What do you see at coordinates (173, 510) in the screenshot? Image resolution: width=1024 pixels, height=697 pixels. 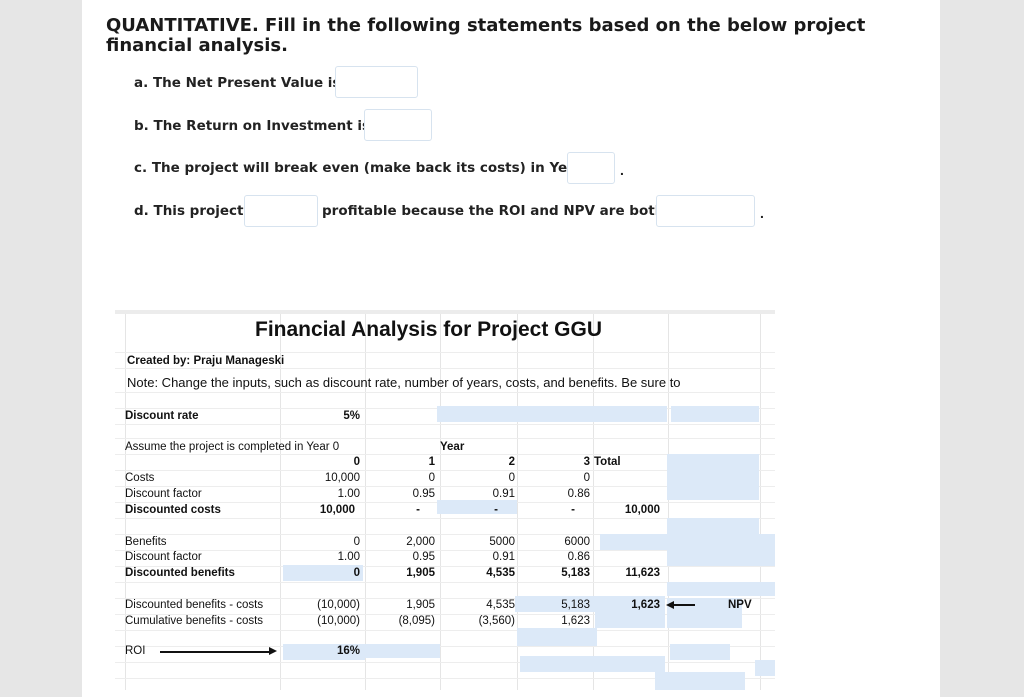 I see `discounted-costs-label: Discounted costs` at bounding box center [173, 510].